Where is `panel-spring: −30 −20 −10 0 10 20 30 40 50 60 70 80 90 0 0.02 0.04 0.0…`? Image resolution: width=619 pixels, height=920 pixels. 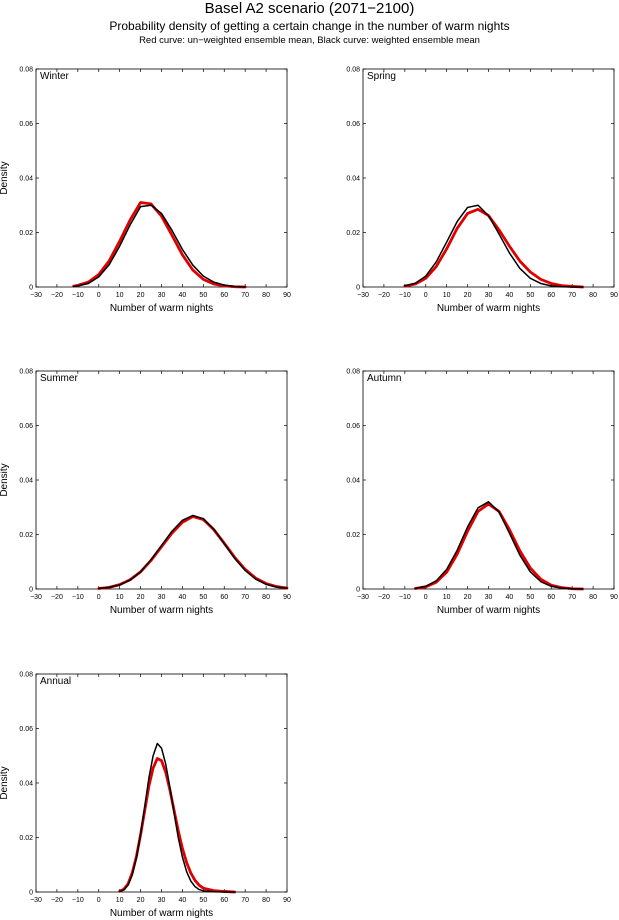
panel-spring: −30 −20 −10 0 10 20 30 40 50 60 70 80 90 0 0.02 0.04 0.0… is located at coordinates (482, 191).